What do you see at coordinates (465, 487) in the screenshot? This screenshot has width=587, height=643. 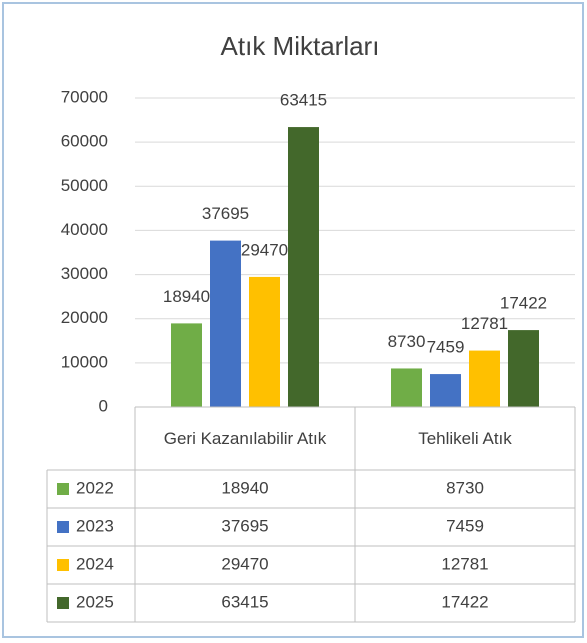 I see `table-value: 8730` at bounding box center [465, 487].